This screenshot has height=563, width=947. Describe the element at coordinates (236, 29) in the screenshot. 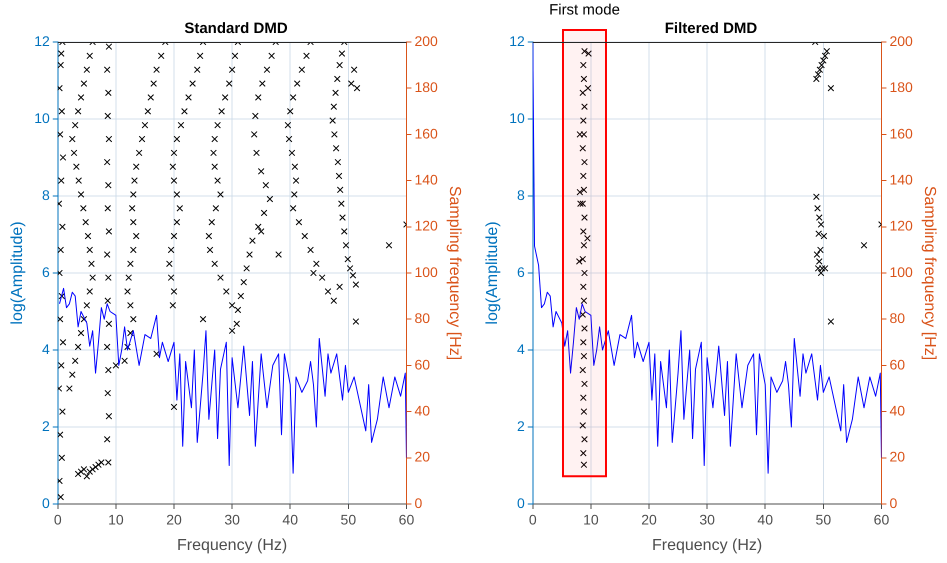

I see `chart-title: Standard DMD` at that location.